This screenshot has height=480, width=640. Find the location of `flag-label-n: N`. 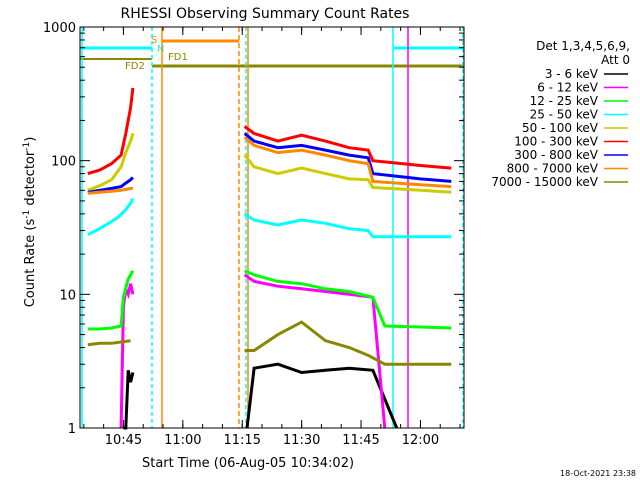

flag-label-n: N is located at coordinates (160, 49).